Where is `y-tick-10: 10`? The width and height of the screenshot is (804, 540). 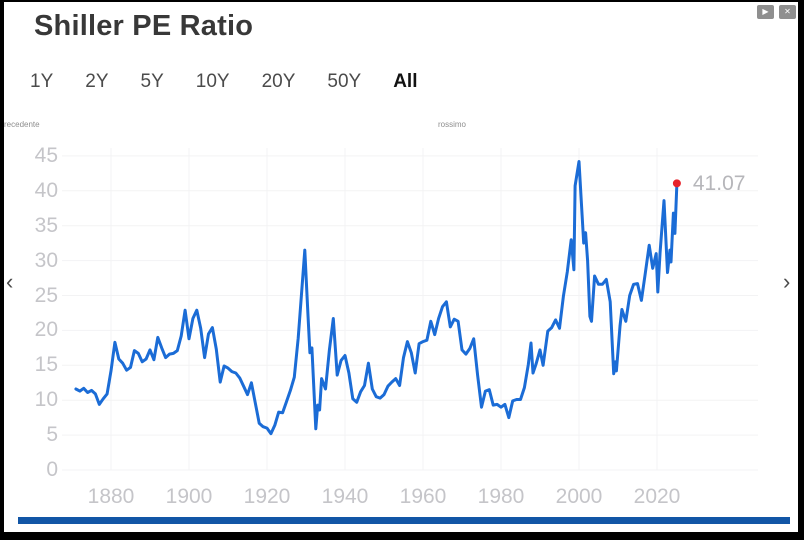
y-tick-10: 10 is located at coordinates (46, 400).